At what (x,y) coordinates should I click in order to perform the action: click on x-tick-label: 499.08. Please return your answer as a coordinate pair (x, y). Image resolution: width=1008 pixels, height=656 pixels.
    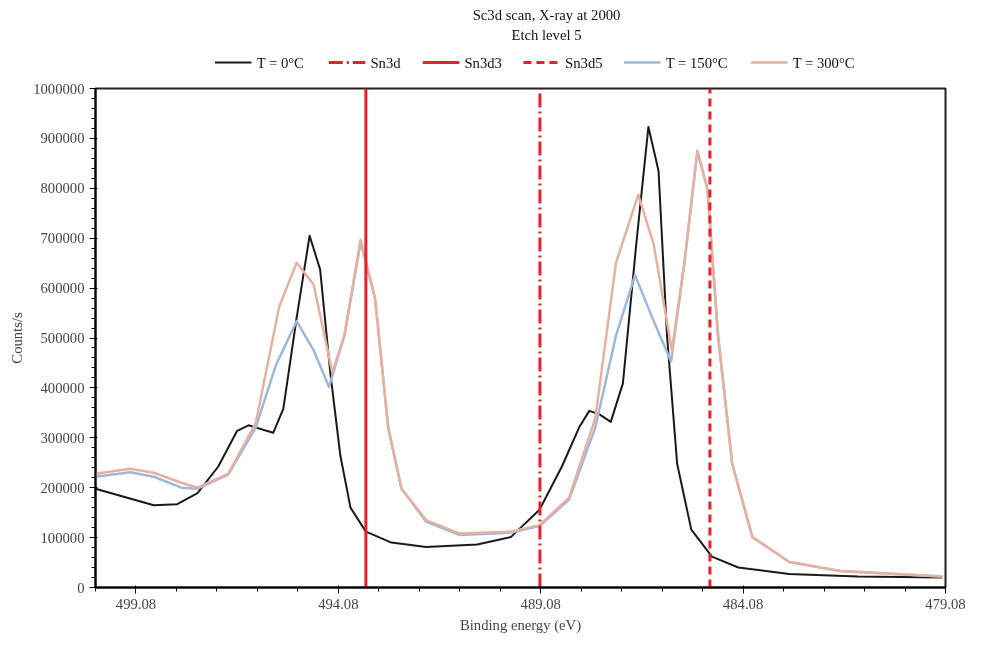
    Looking at the image, I should click on (136, 603).